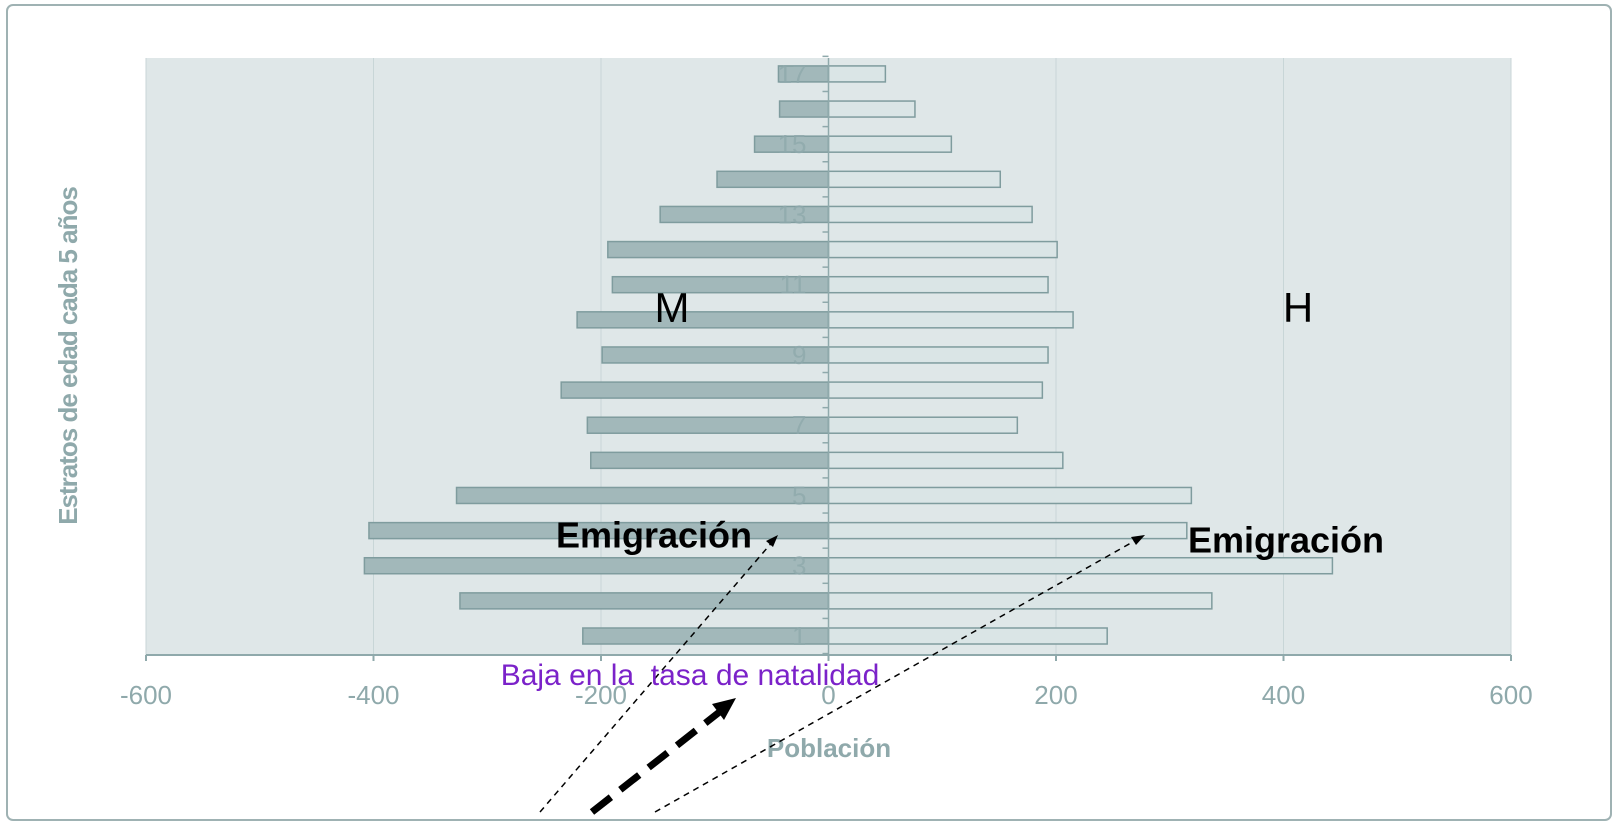 This screenshot has height=825, width=1618. I want to click on y-tick-label: 17, so click(792, 74).